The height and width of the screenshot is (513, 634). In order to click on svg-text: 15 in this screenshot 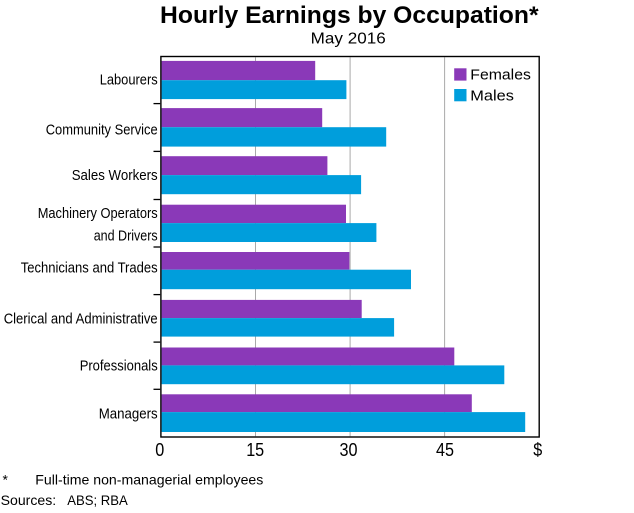, I will do `click(255, 450)`.